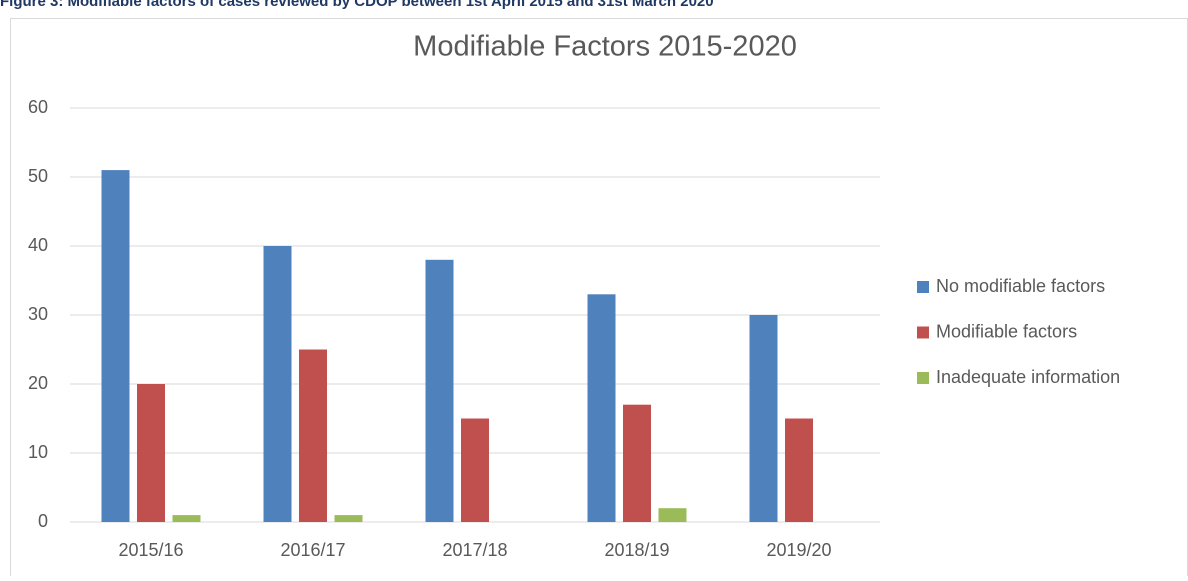 This screenshot has height=581, width=1188. Describe the element at coordinates (1020, 286) in the screenshot. I see `legend-label: No modifiable factors` at that location.